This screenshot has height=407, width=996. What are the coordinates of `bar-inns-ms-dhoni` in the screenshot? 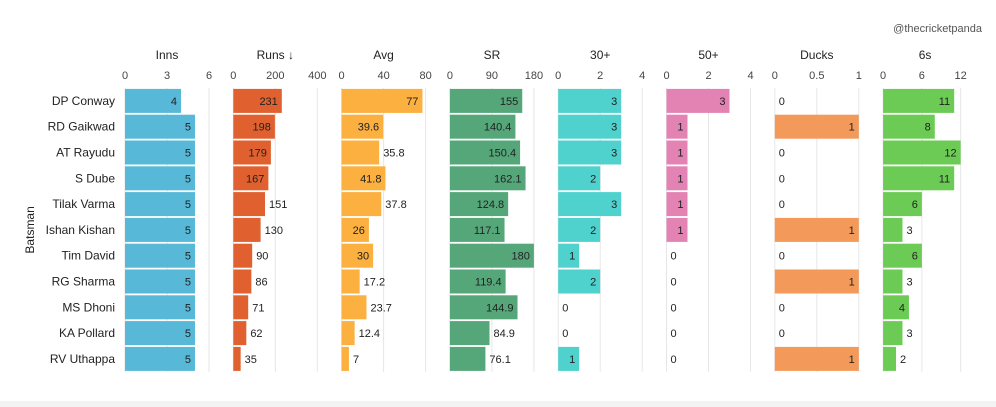 It's located at (160, 307).